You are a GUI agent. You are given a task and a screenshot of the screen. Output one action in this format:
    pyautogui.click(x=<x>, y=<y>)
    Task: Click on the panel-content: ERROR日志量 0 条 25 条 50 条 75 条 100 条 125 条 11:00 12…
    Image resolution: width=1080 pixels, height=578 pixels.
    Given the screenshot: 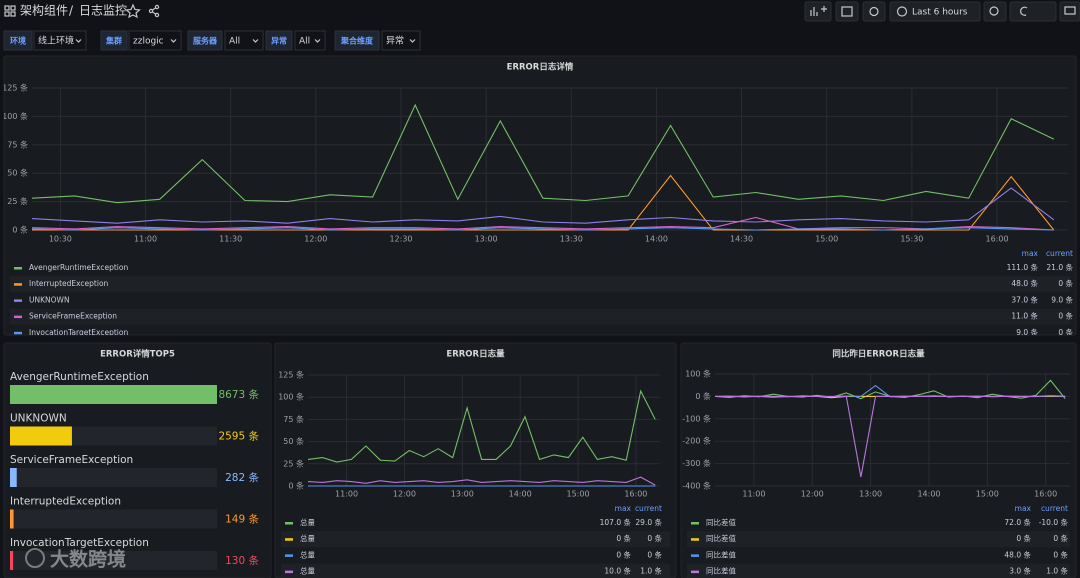 What is the action you would take?
    pyautogui.click(x=474, y=463)
    